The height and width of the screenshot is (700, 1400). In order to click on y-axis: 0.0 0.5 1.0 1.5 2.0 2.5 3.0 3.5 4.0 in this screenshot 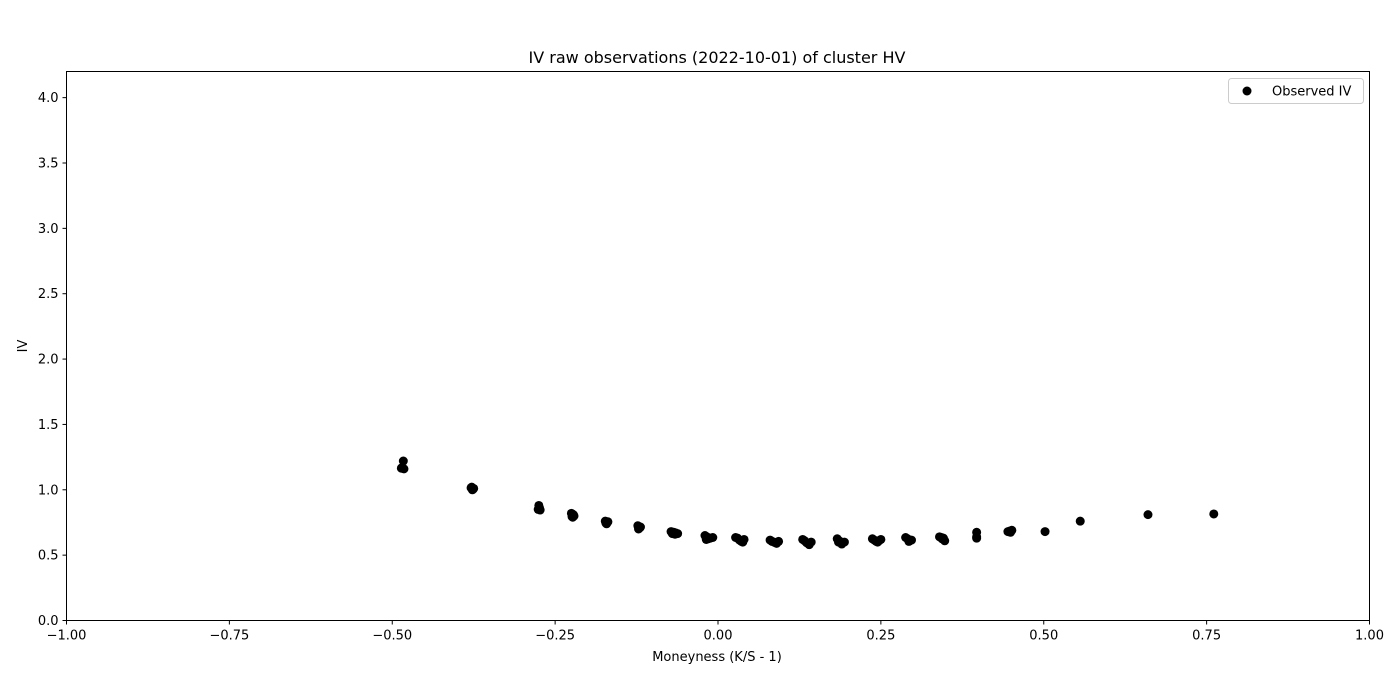, I will do `click(52, 360)`.